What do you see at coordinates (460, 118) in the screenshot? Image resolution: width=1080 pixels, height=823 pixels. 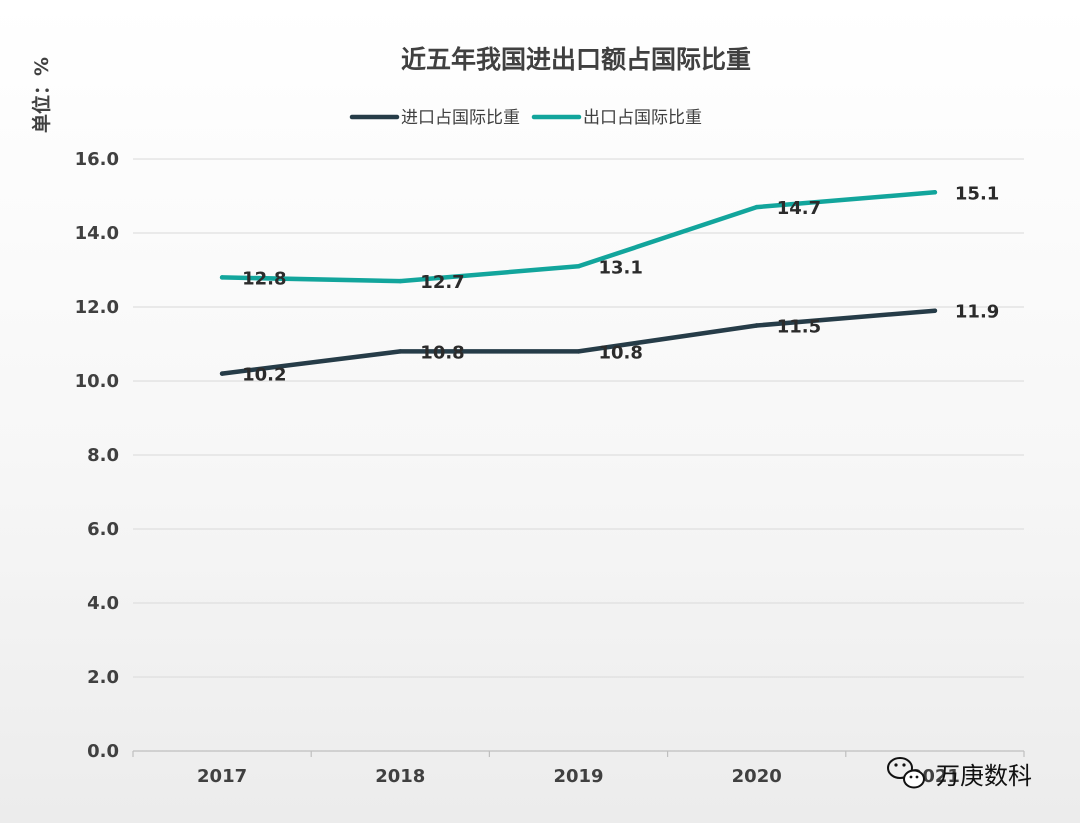 I see `legend-label: 进口占国际比重` at bounding box center [460, 118].